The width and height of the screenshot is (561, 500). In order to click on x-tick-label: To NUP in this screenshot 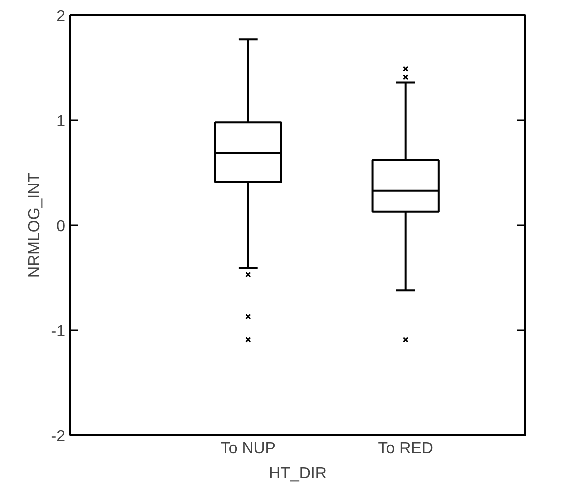, I will do `click(248, 449)`.